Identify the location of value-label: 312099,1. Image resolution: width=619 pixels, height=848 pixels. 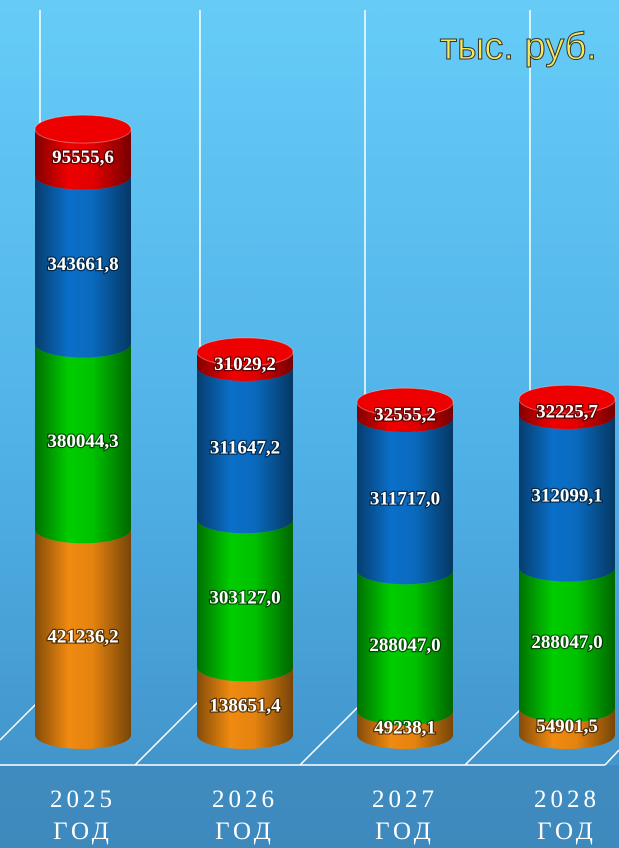
(566, 496).